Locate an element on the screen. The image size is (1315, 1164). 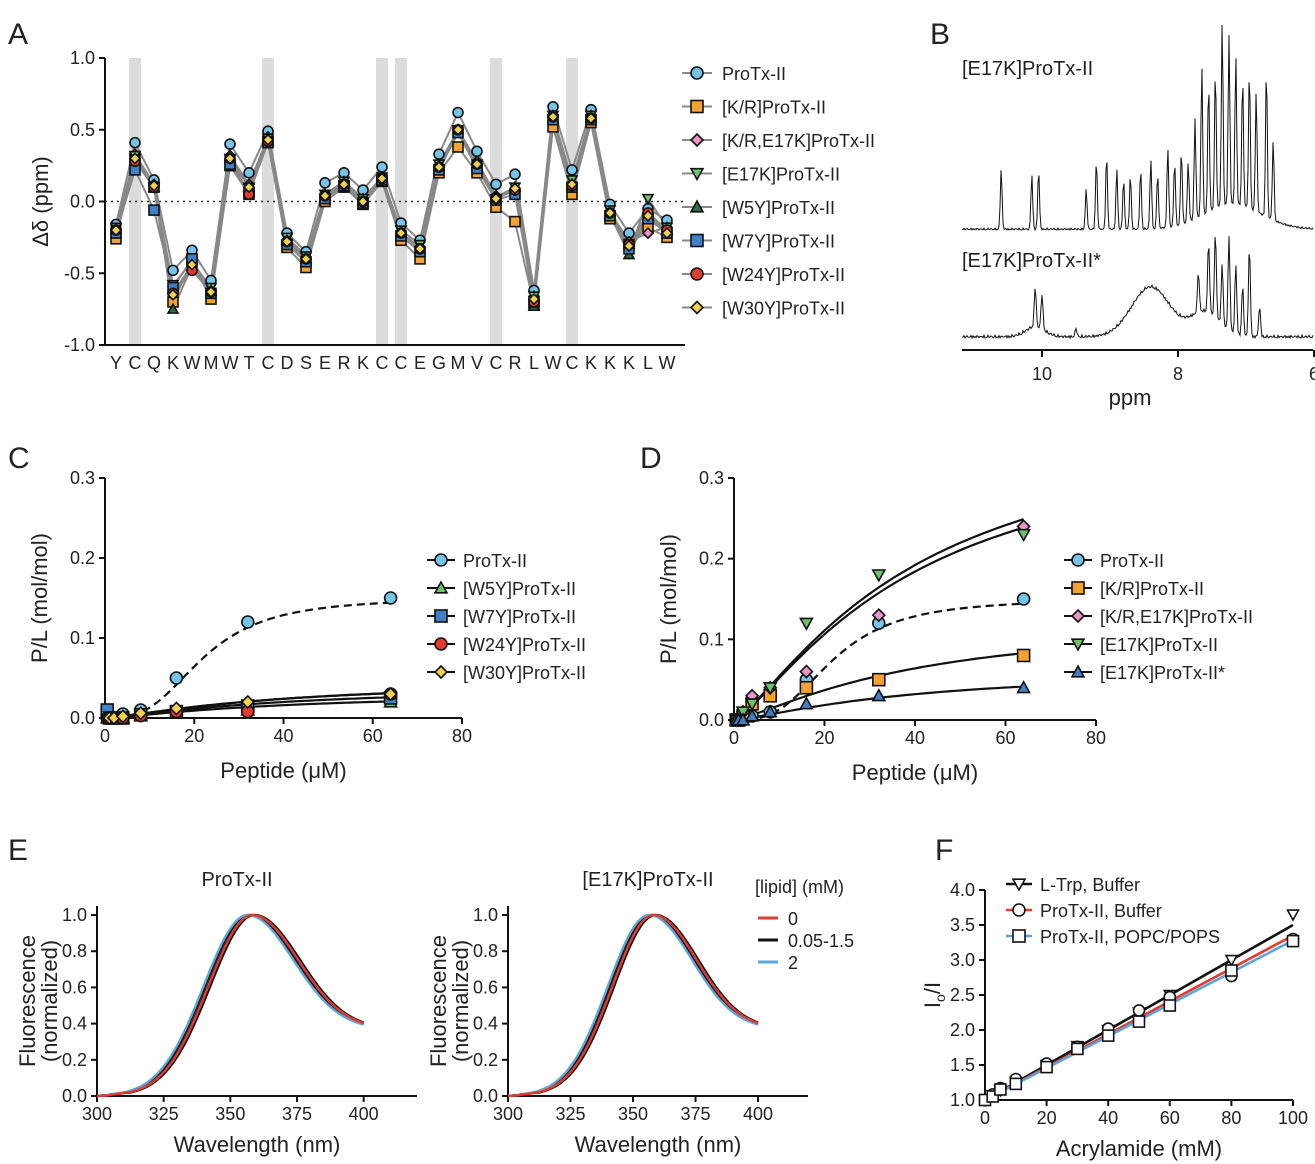
y-tick-label: 1.0 is located at coordinates (485, 915).